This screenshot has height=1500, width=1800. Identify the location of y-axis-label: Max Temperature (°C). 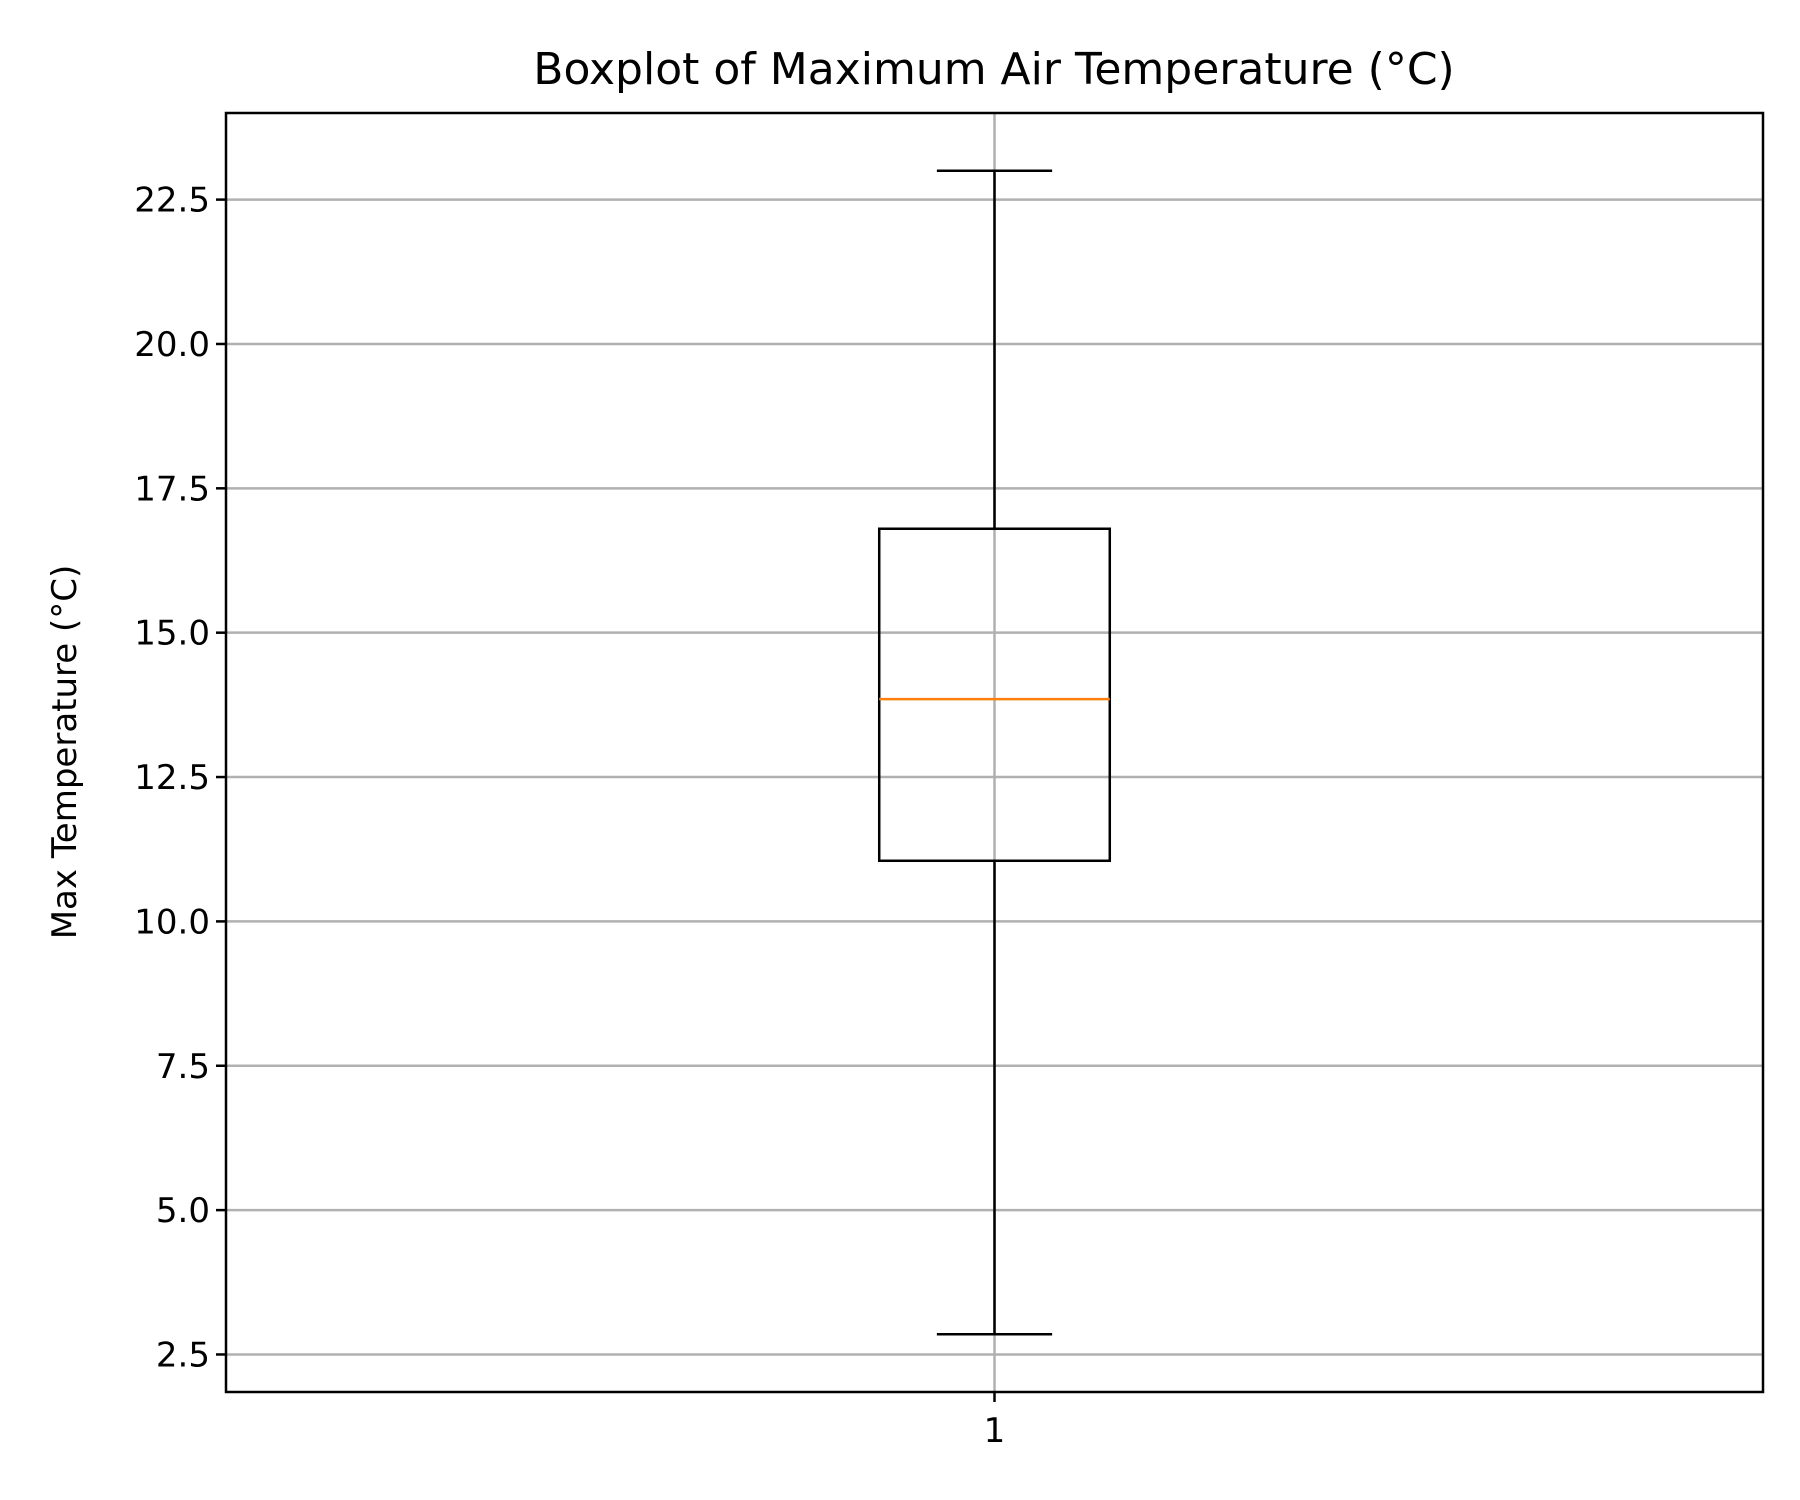
(65, 752).